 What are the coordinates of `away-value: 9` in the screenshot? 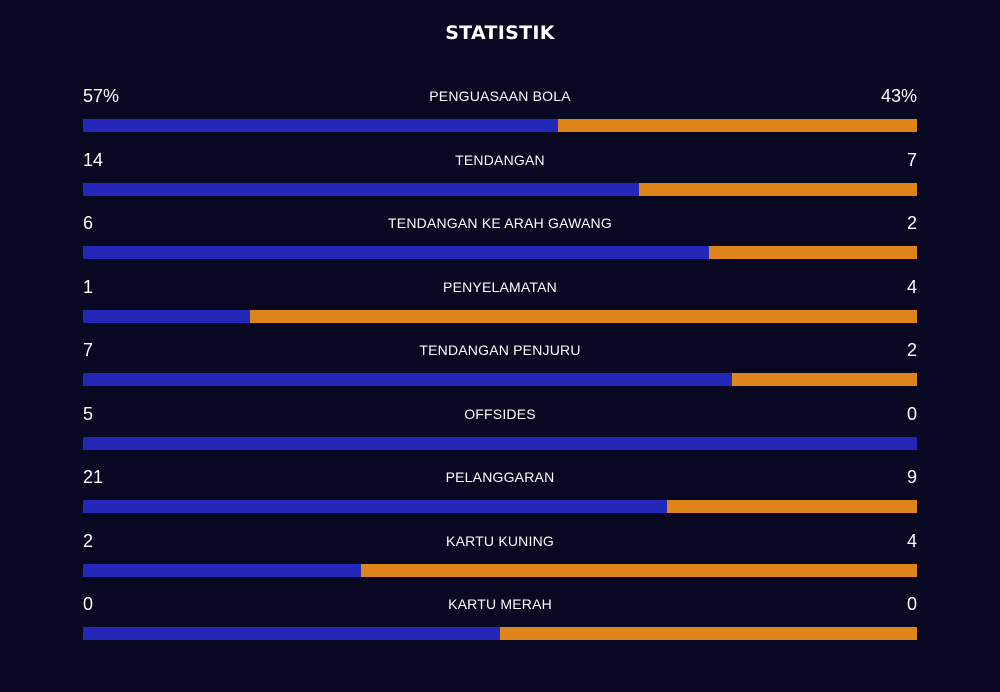 It's located at (911, 477).